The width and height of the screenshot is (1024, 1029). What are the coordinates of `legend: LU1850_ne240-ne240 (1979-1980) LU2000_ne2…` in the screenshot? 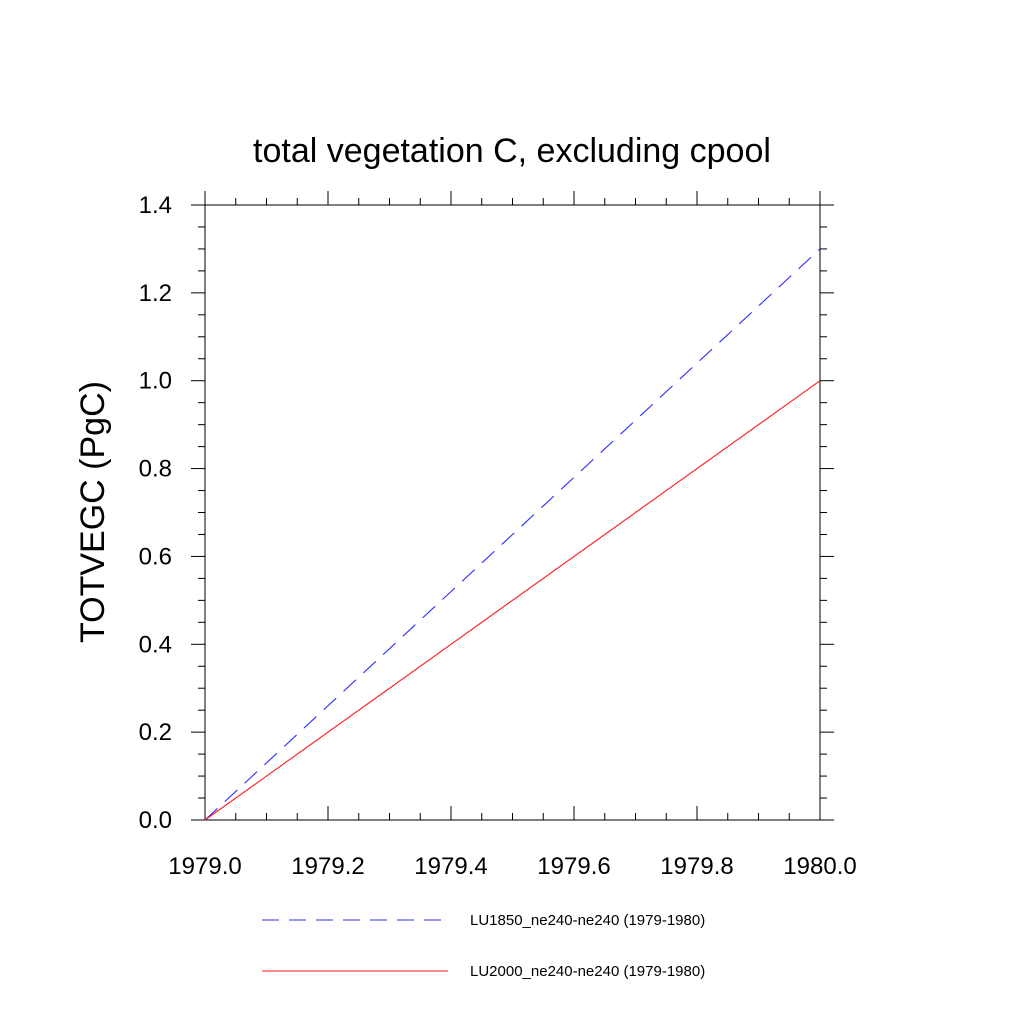 It's located at (483, 946).